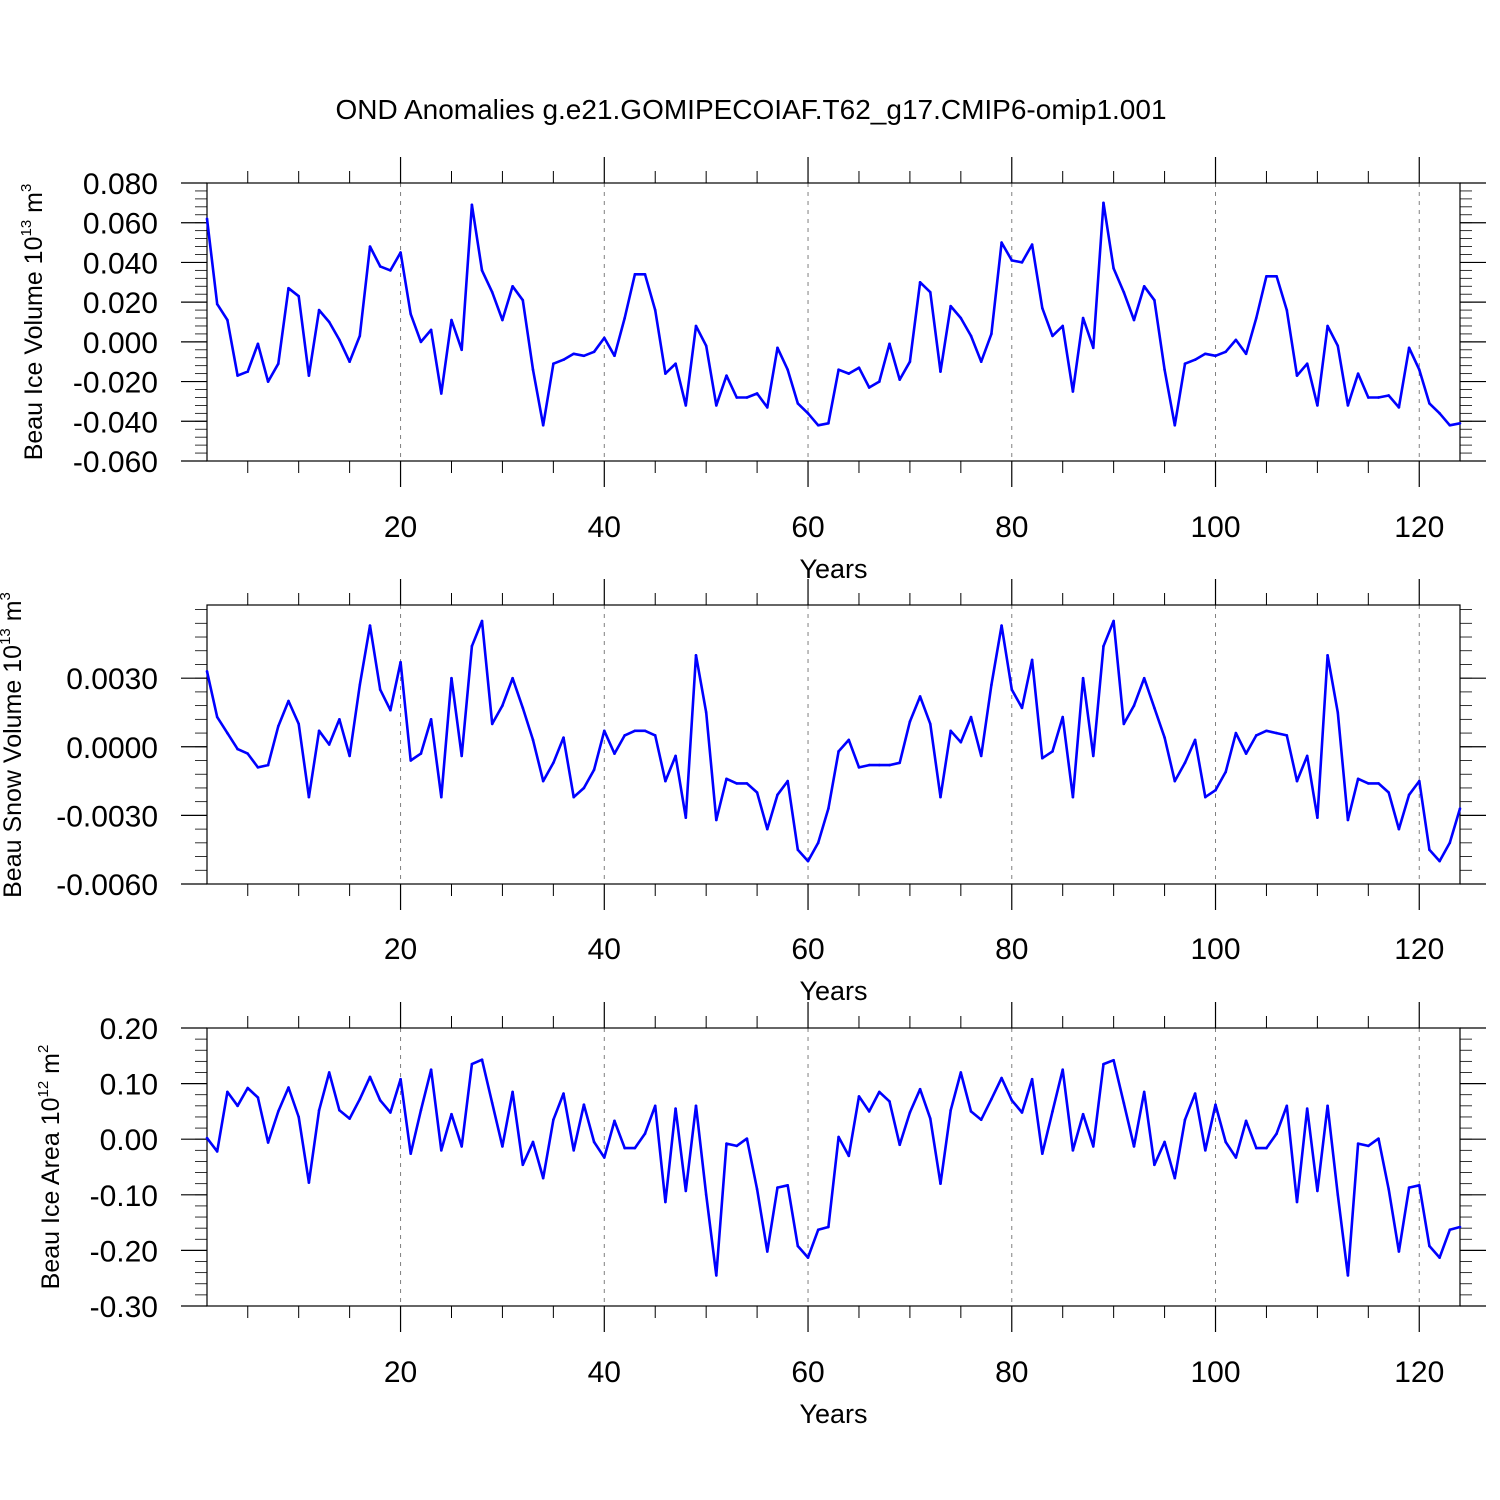  I want to click on y-axis-label-unit: m, so click(13, 614).